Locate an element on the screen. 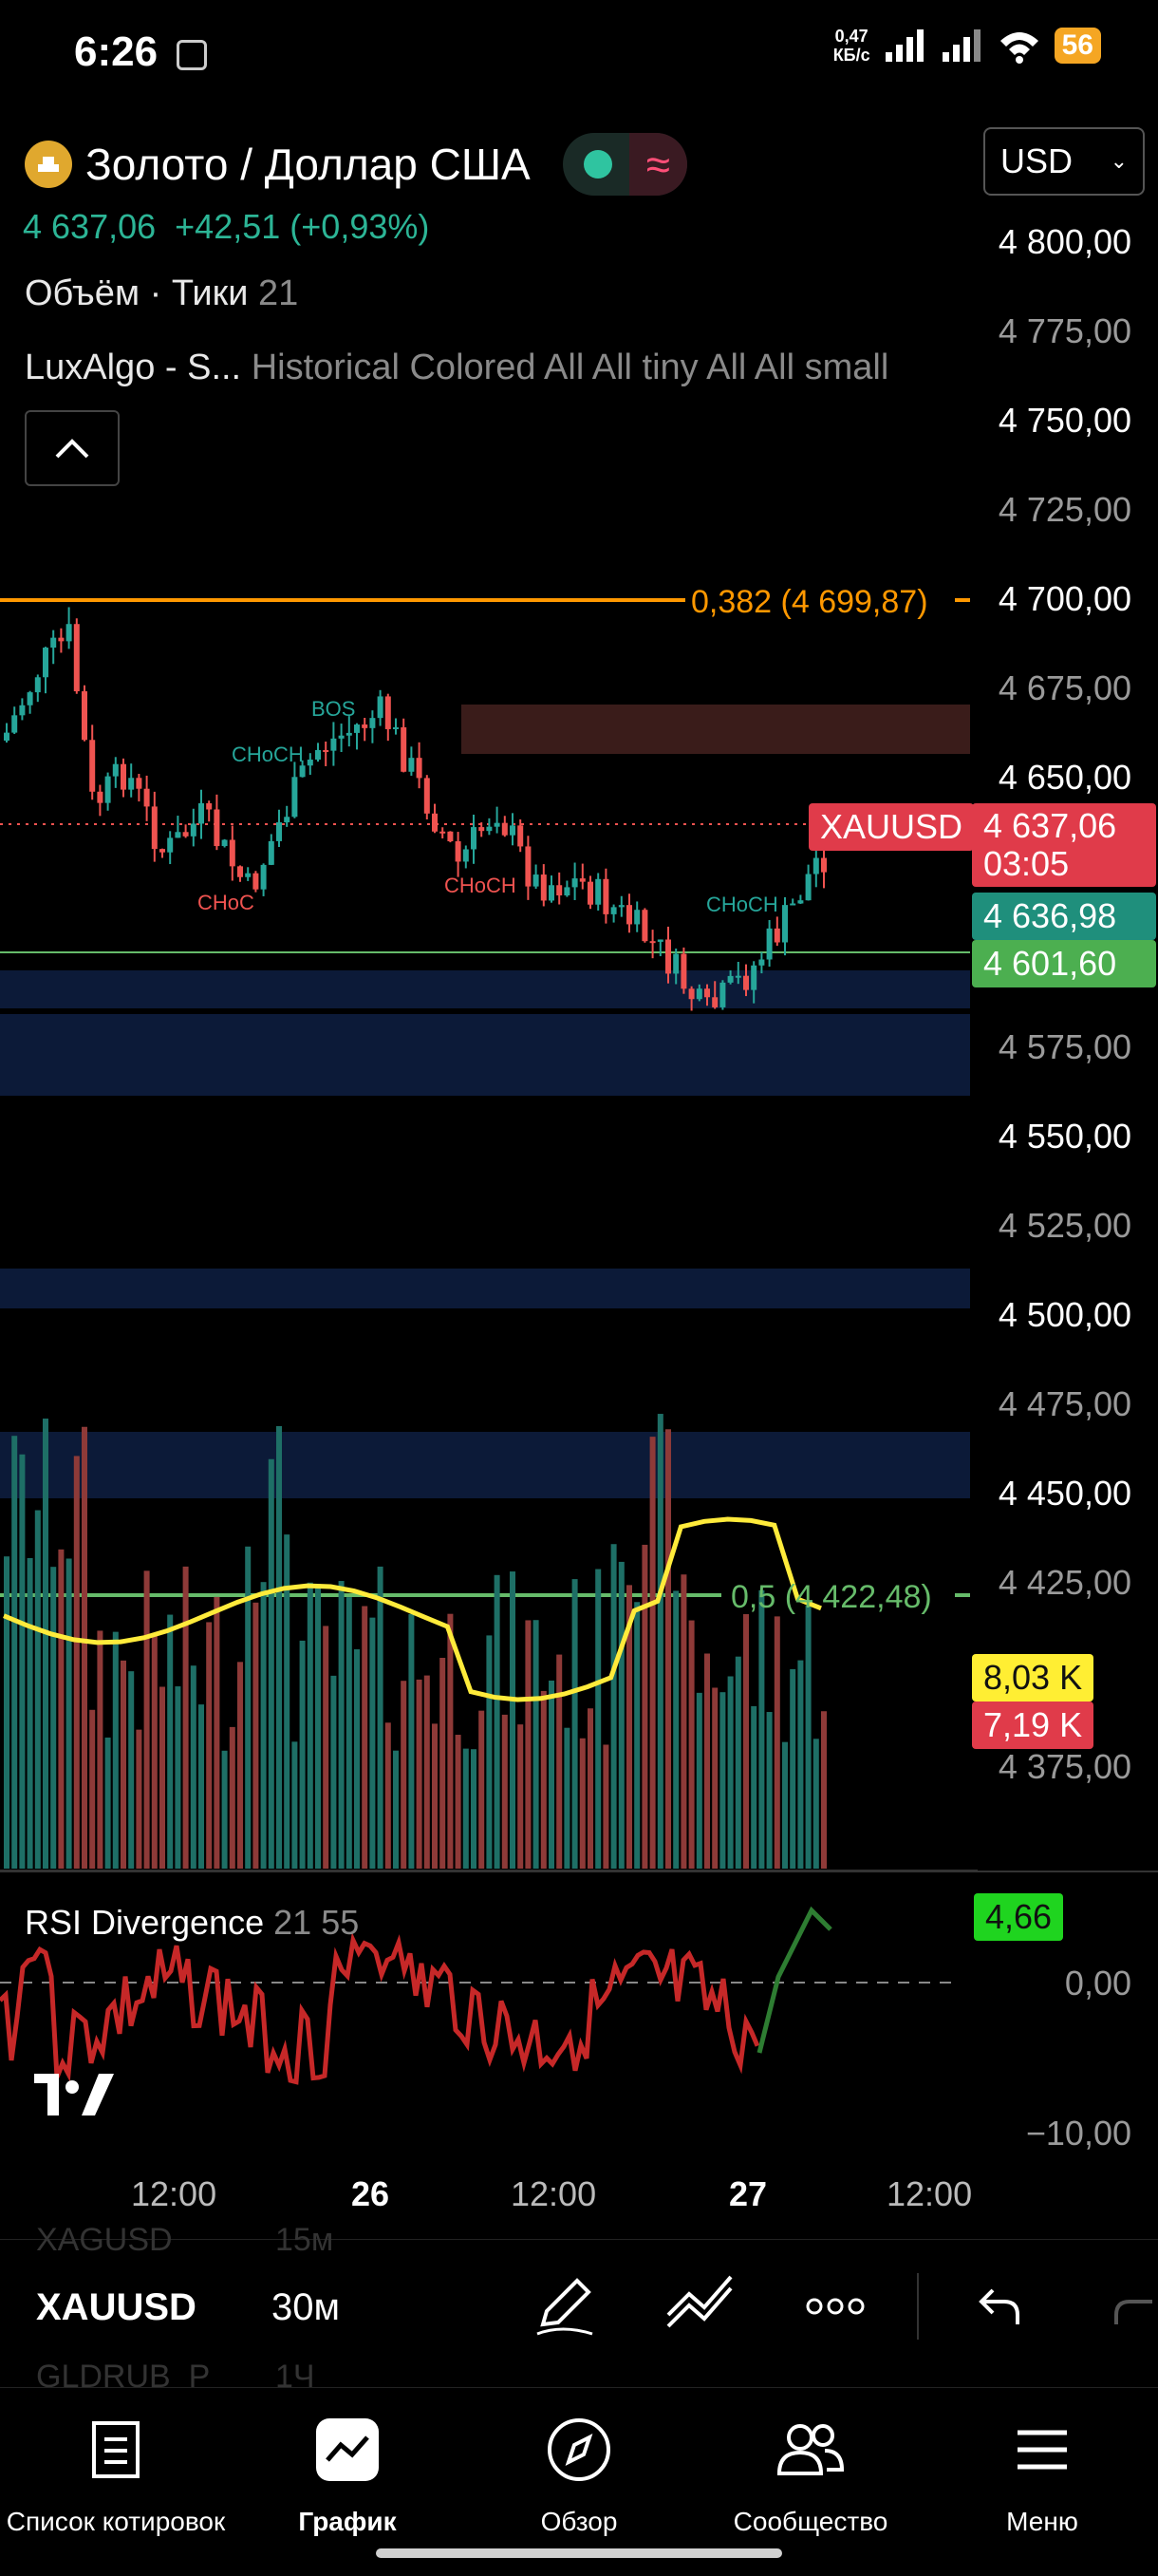 This screenshot has width=1158, height=2576. status-icons: 0,47 КБ/с 56 is located at coordinates (967, 46).